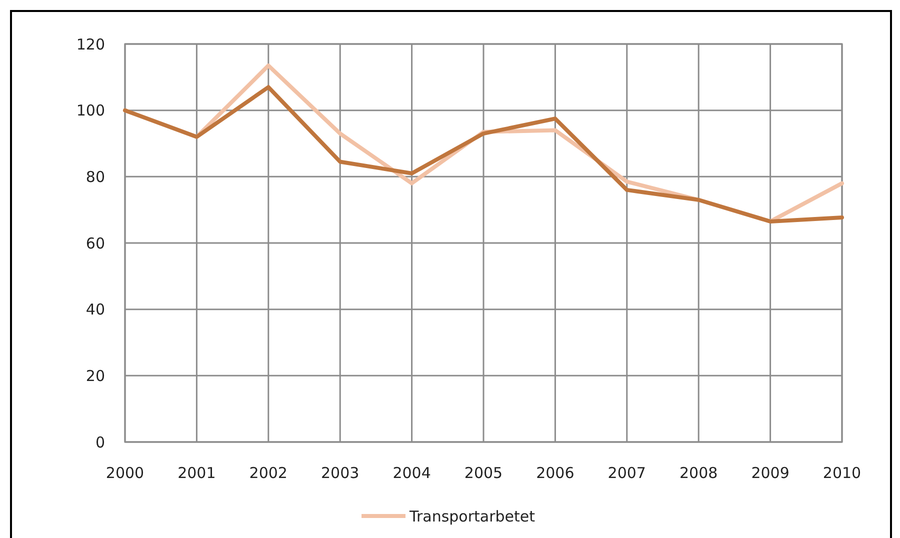 The image size is (900, 538). Describe the element at coordinates (95, 309) in the screenshot. I see `y-tick-label: 40` at that location.